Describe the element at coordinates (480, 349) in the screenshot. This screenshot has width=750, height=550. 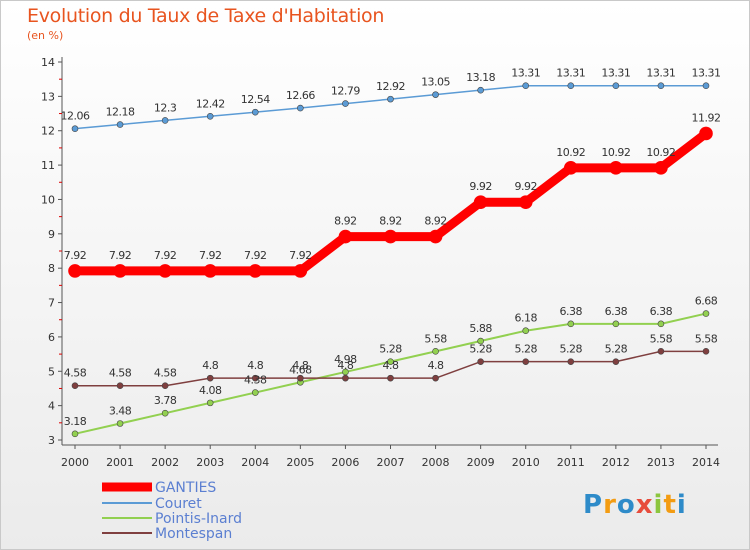
I see `data-label-montespan: 5.28` at that location.